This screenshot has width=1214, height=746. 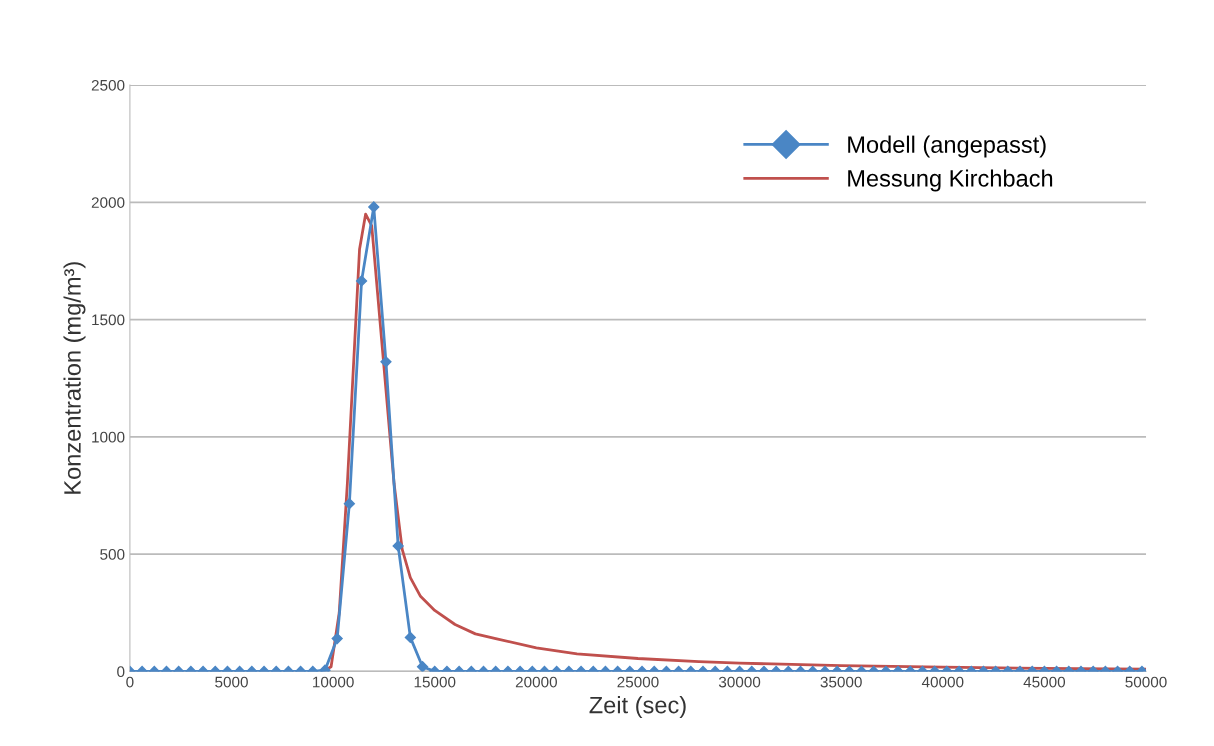 What do you see at coordinates (121, 672) in the screenshot?
I see `y-tick-label: 0` at bounding box center [121, 672].